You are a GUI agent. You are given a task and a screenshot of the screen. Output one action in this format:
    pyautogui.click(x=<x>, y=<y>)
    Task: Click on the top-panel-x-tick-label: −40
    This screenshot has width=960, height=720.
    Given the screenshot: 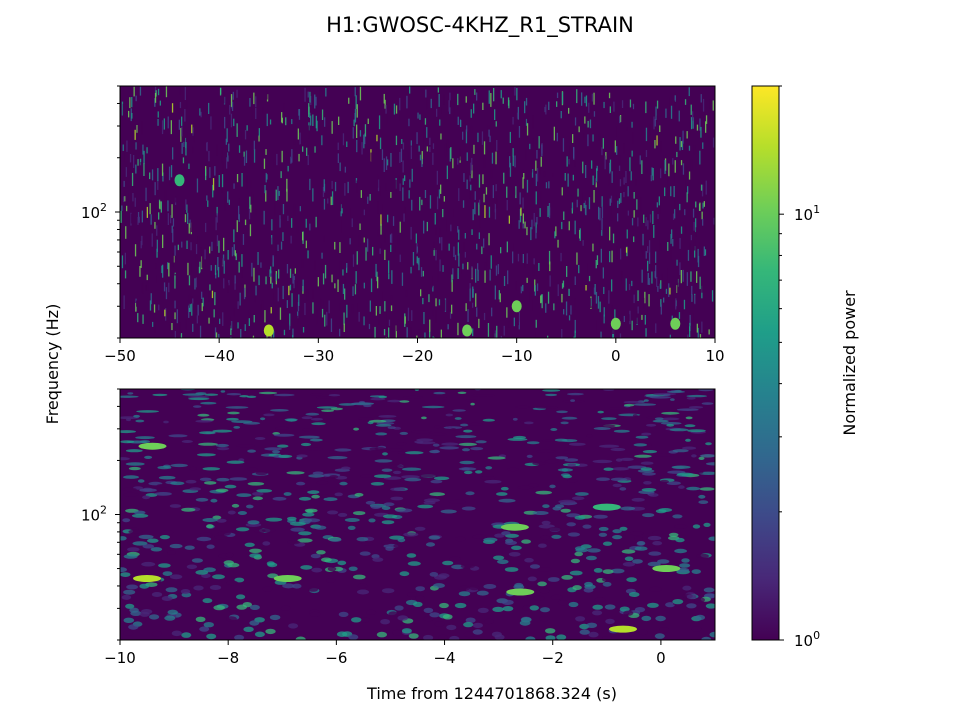 What is the action you would take?
    pyautogui.click(x=219, y=356)
    